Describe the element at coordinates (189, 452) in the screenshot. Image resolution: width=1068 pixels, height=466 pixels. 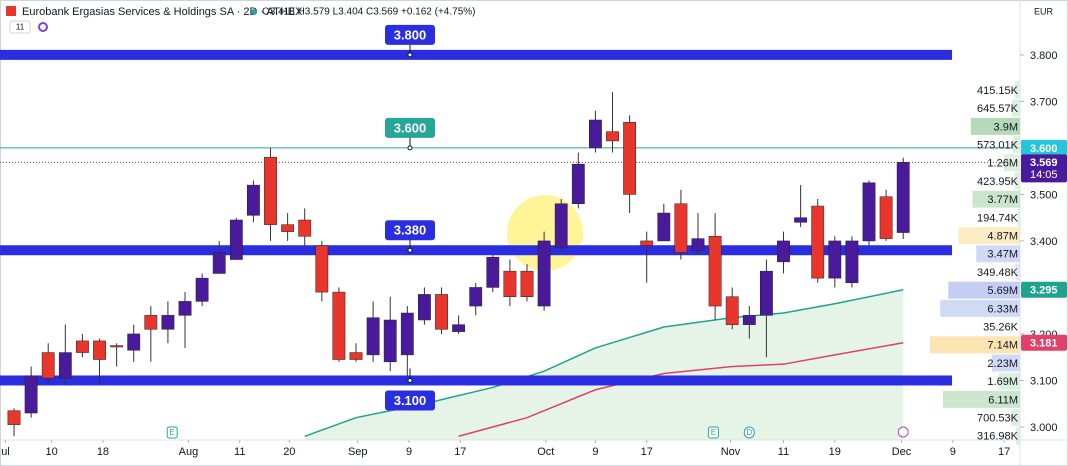
I see `x-tick-label: Aug` at that location.